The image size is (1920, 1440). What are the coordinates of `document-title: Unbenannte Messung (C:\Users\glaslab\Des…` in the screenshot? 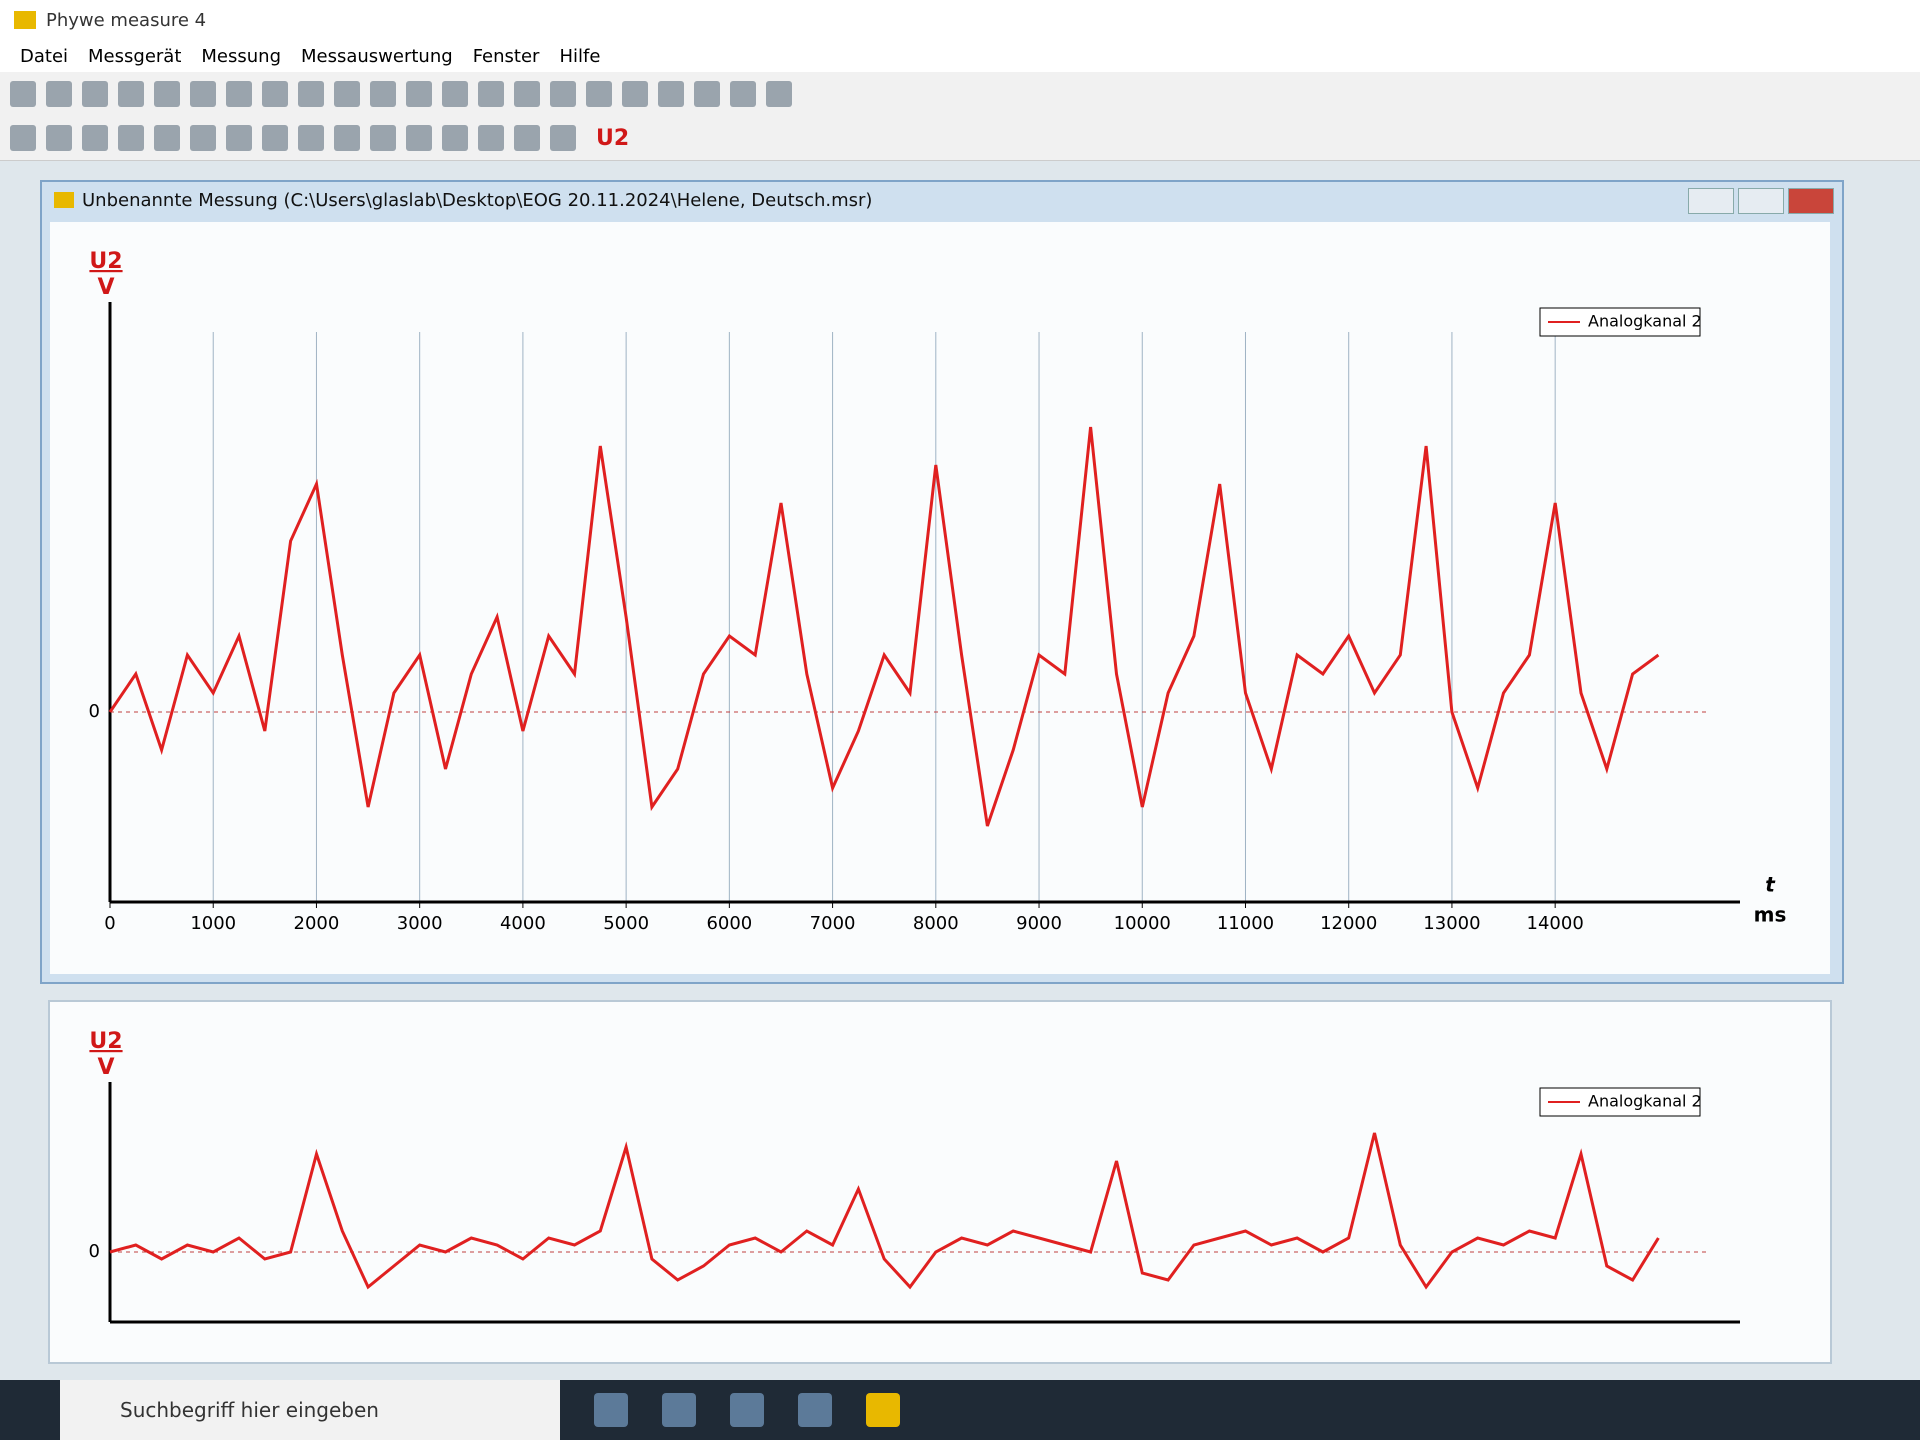 It's located at (477, 200).